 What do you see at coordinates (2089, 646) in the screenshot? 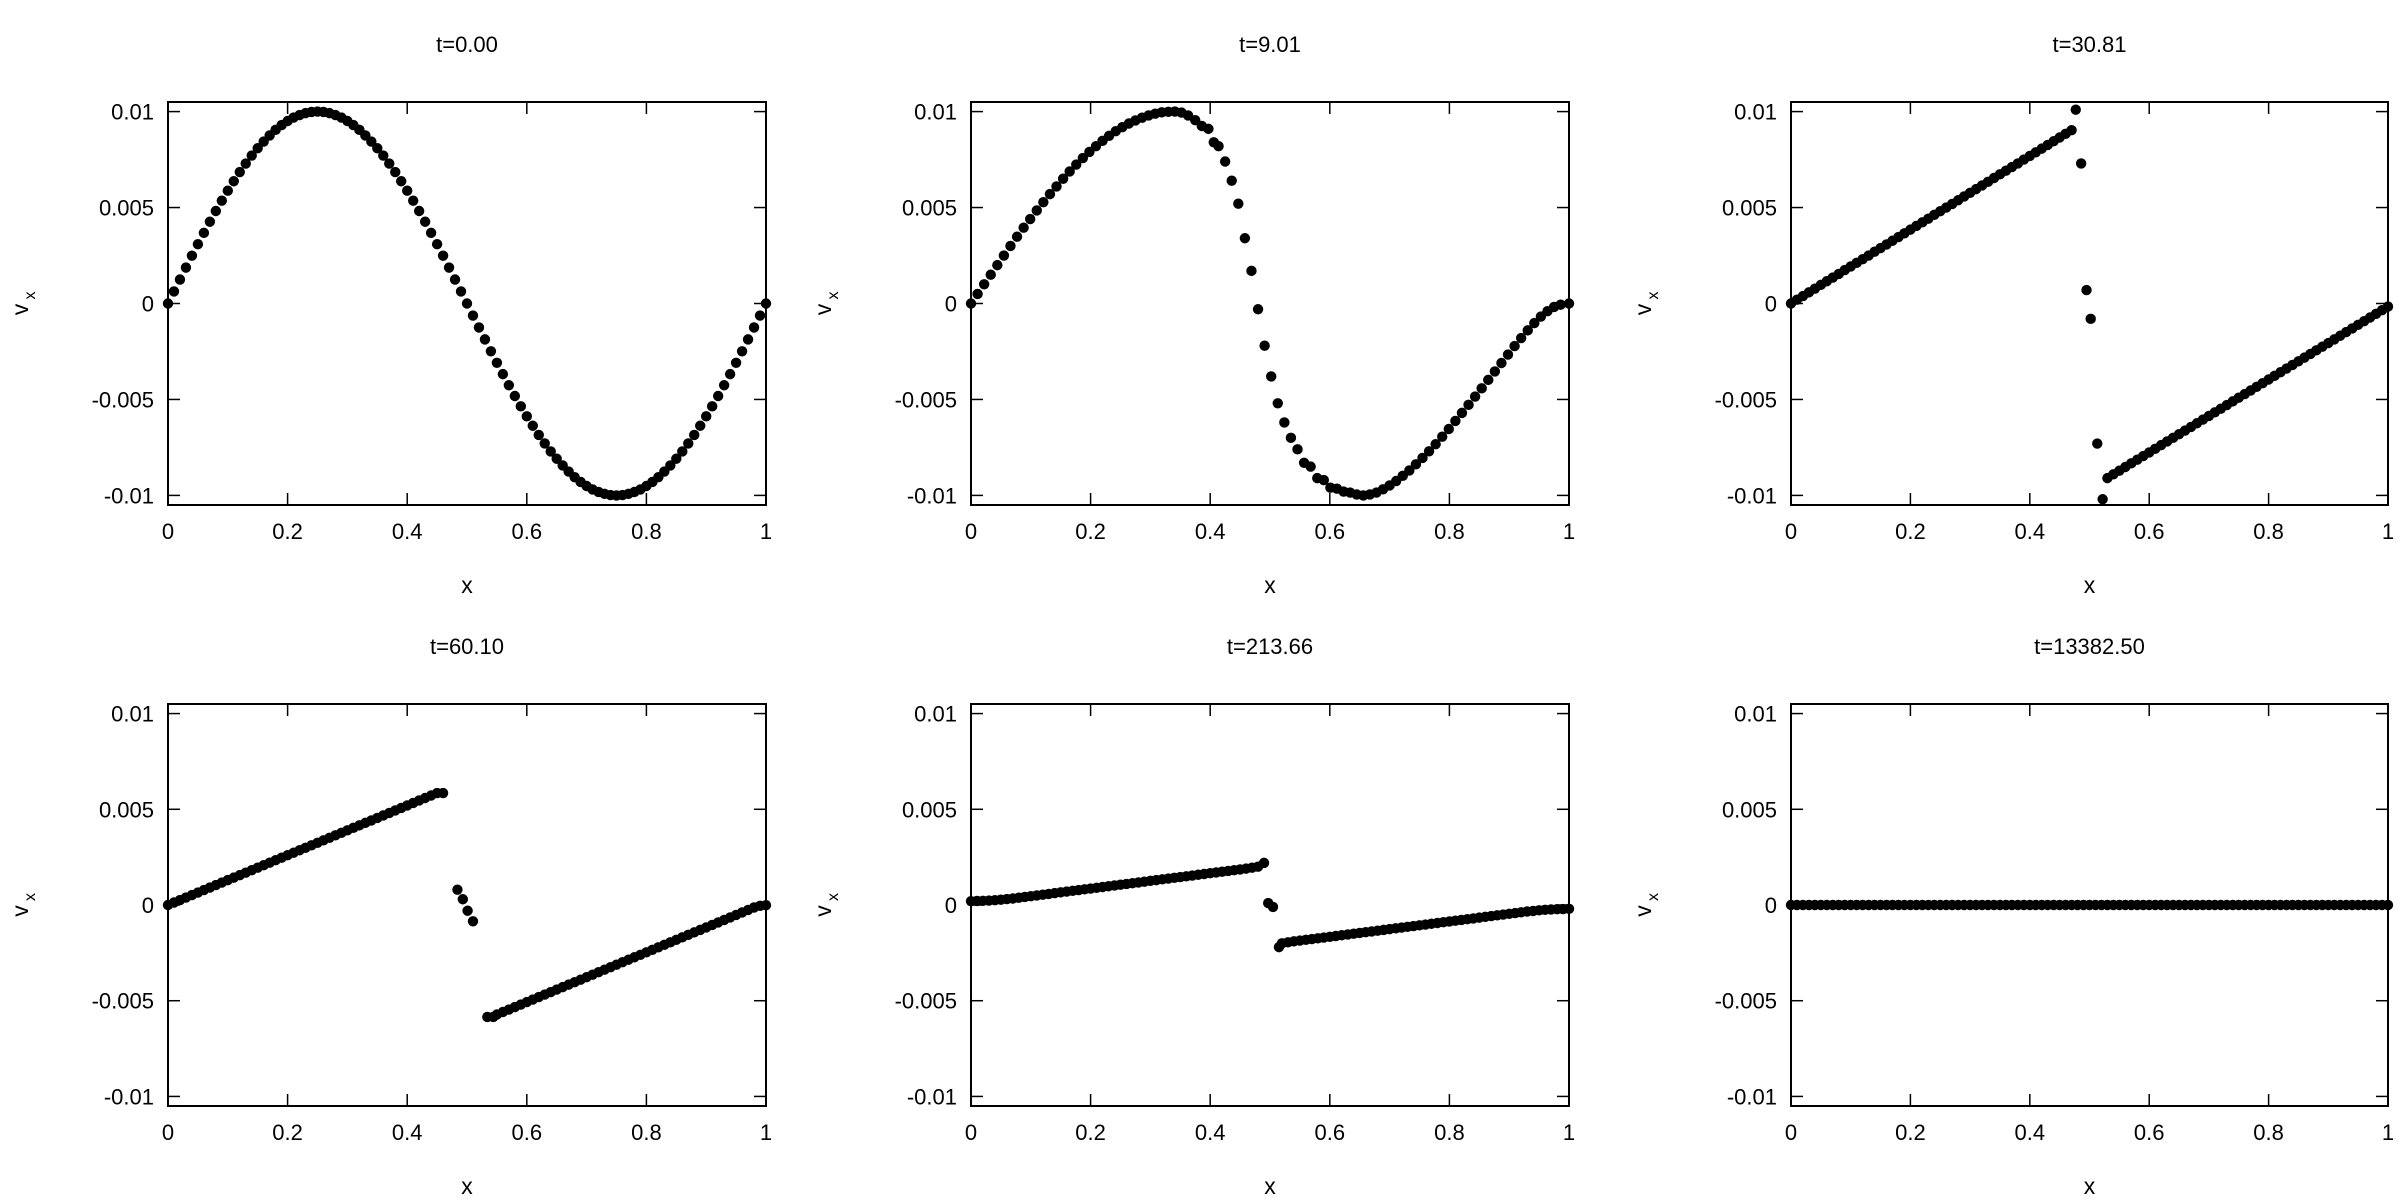
I see `panel-title: t=13382.50` at bounding box center [2089, 646].